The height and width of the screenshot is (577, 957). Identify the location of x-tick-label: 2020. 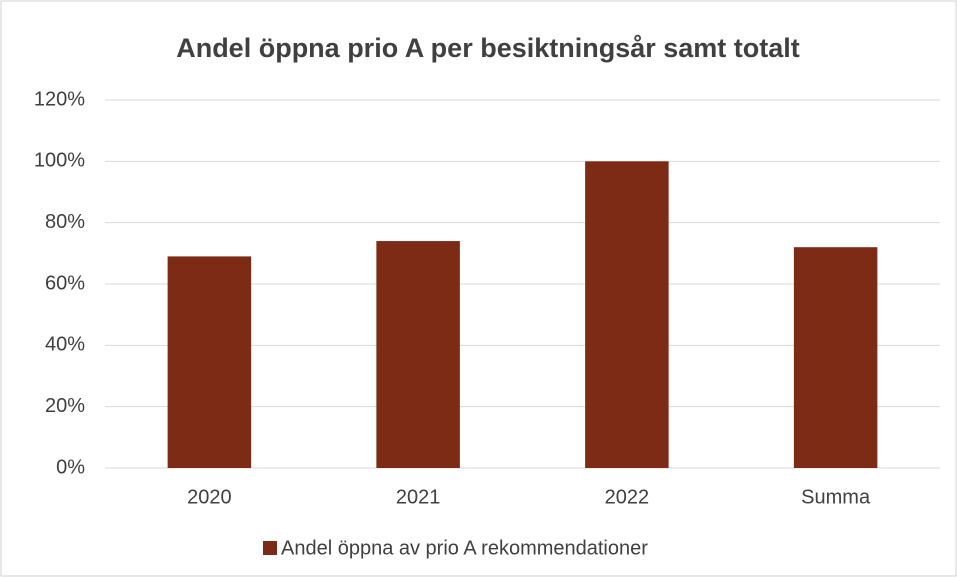
(209, 497).